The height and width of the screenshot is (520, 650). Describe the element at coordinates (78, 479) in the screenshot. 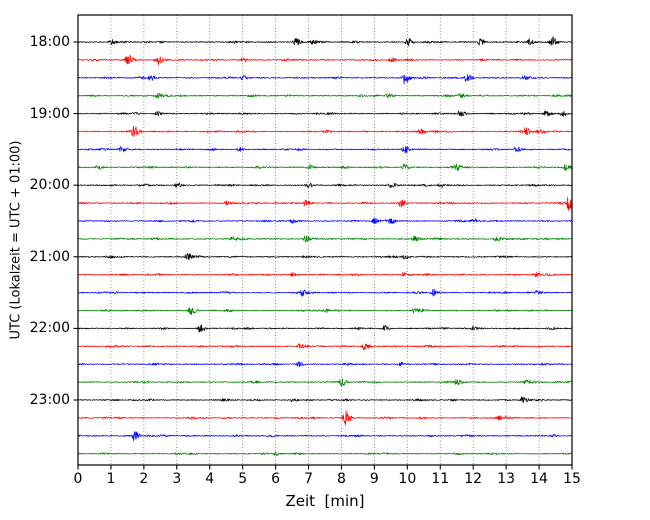

I see `x-tick-label: 0` at that location.